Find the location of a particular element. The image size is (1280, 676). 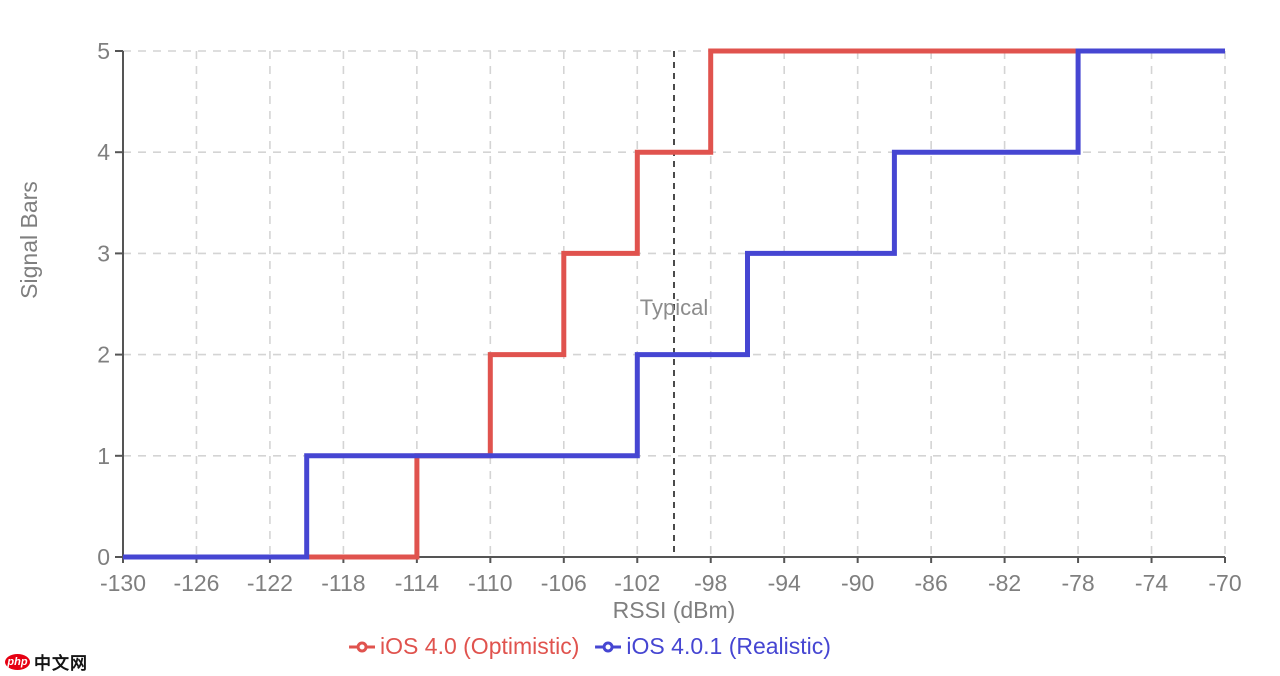

svg-text: 1 is located at coordinates (103, 456).